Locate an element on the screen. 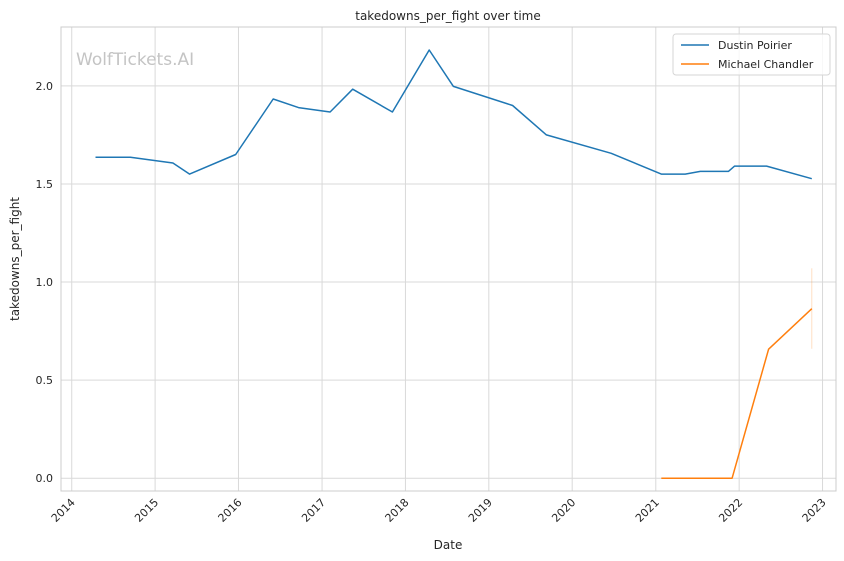  x-axis-title: Date is located at coordinates (448, 545).